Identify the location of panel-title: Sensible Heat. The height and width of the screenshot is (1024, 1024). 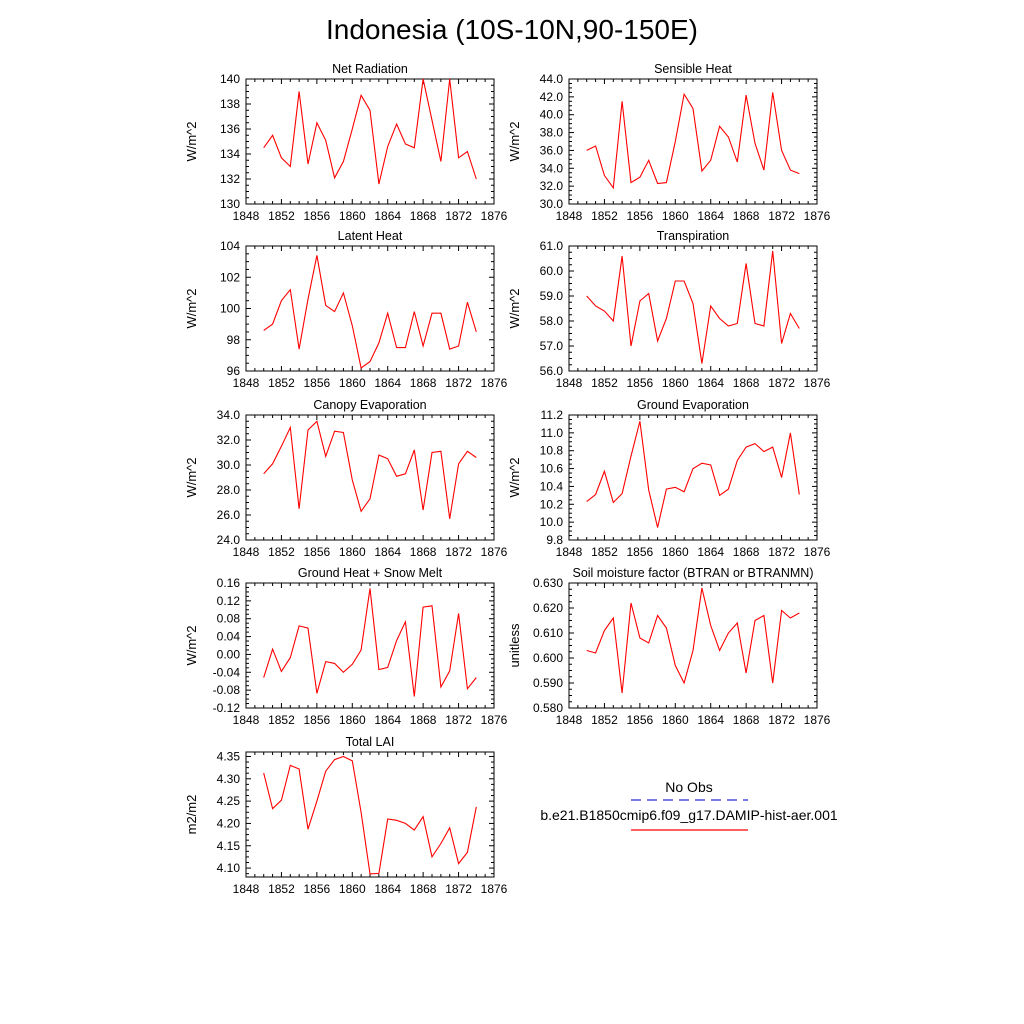
(693, 69).